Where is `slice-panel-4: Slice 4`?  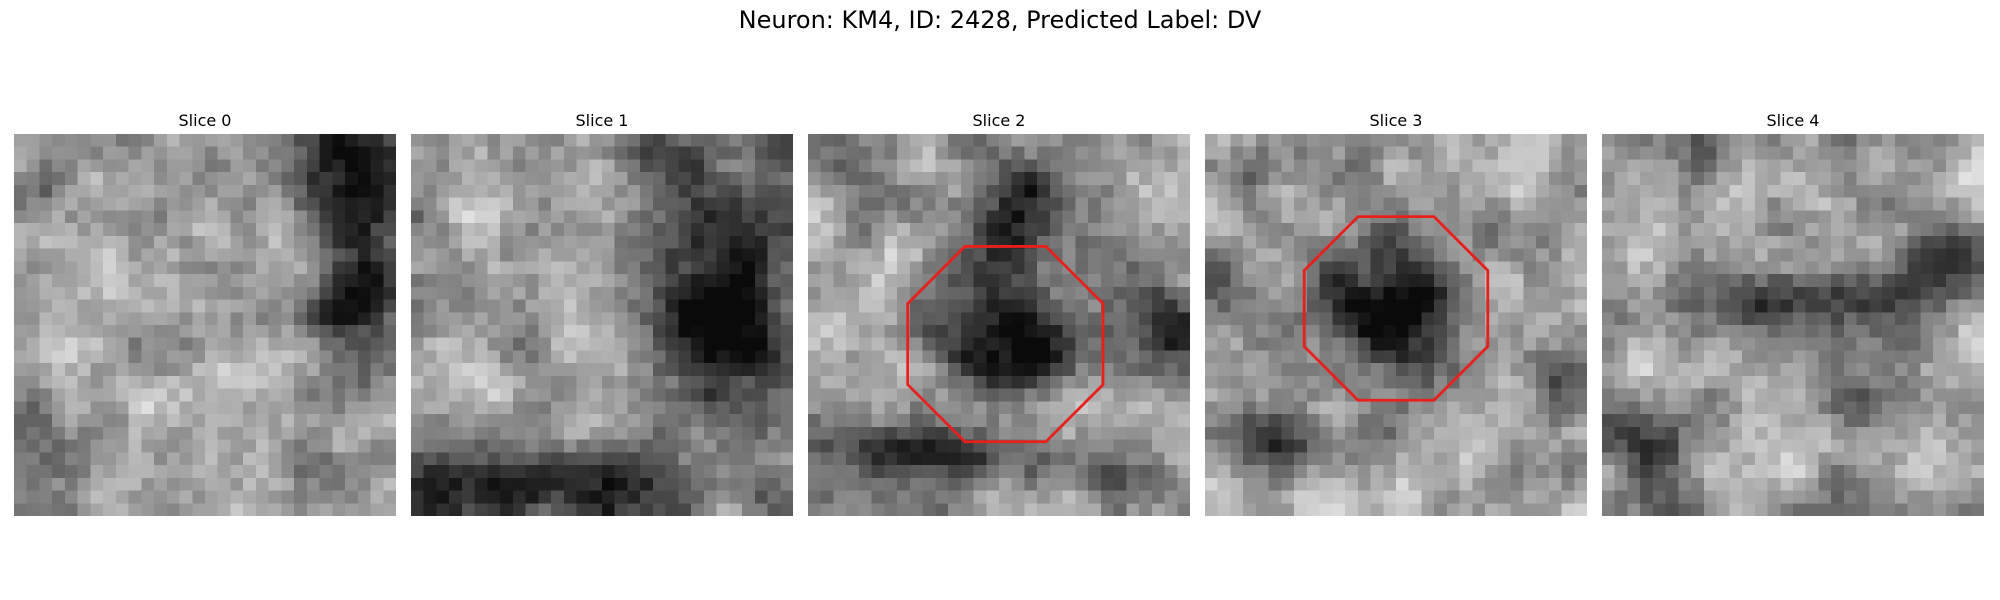 slice-panel-4: Slice 4 is located at coordinates (1793, 312).